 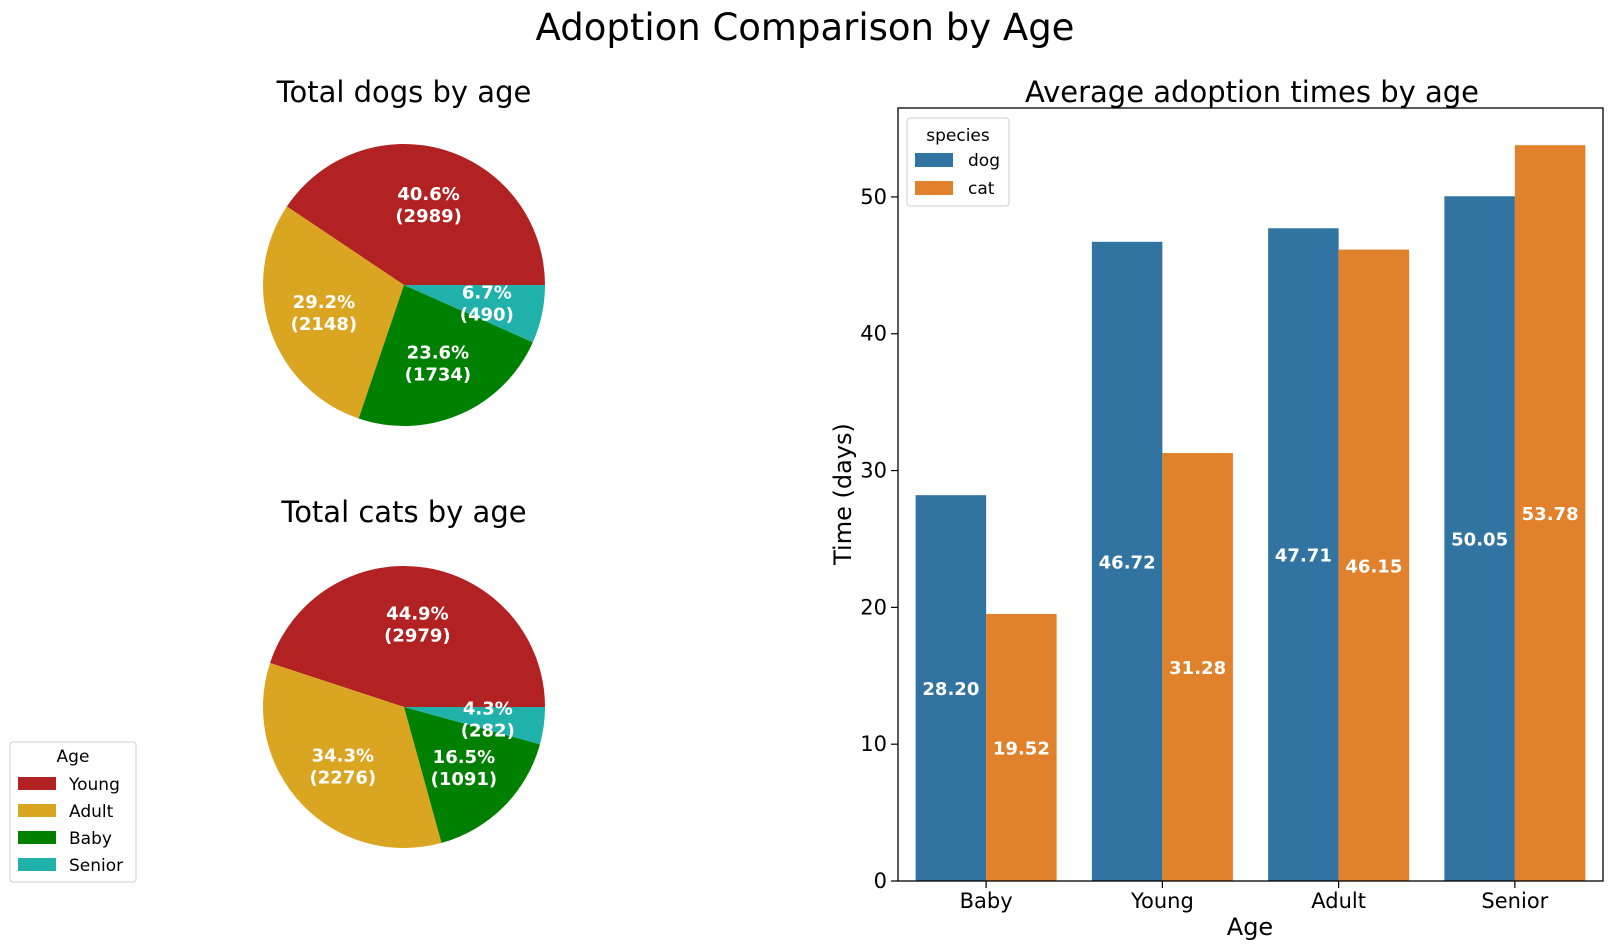 I want to click on pie-slice-dogs-senior, so click(x=474, y=314).